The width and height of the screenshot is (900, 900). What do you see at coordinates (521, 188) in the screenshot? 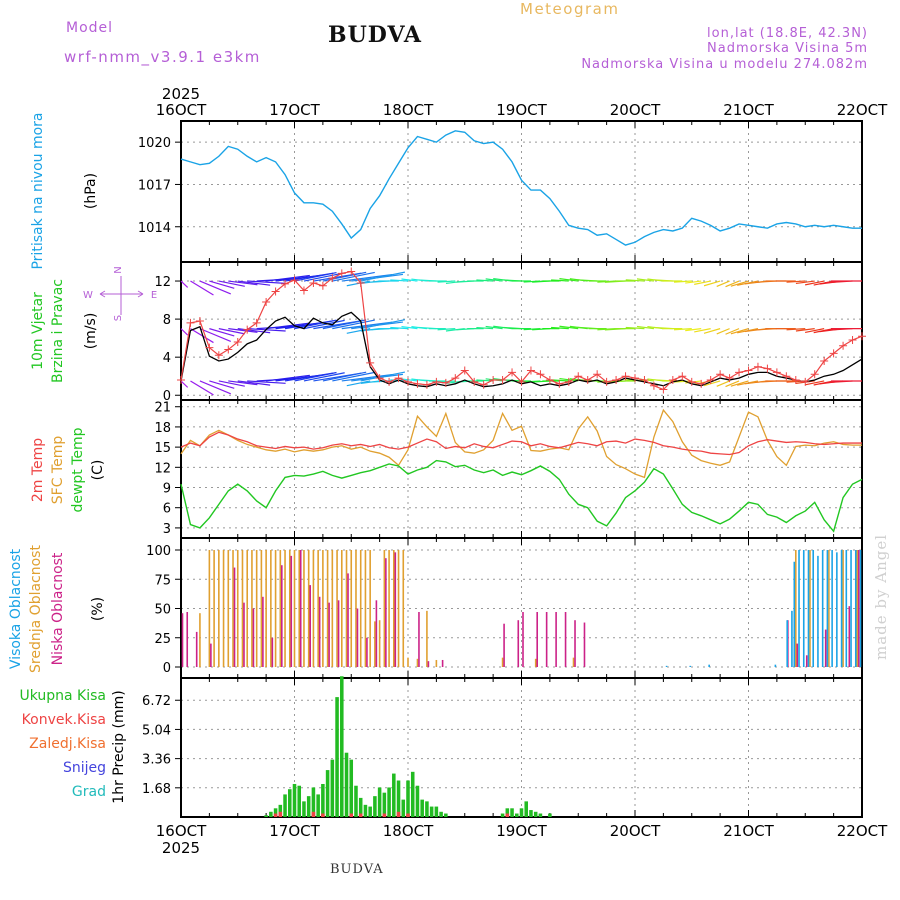
I see `pressure-line` at bounding box center [521, 188].